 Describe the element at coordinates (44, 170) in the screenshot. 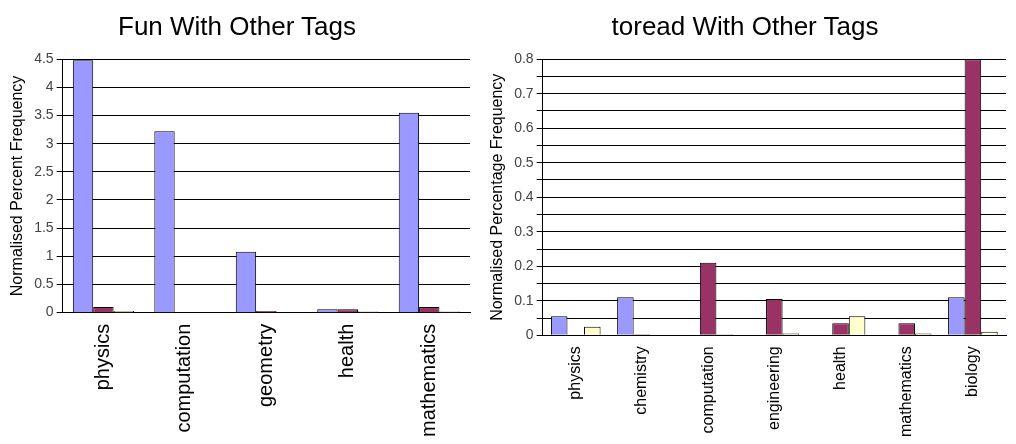

I see `y-tick-label: 2.5` at that location.